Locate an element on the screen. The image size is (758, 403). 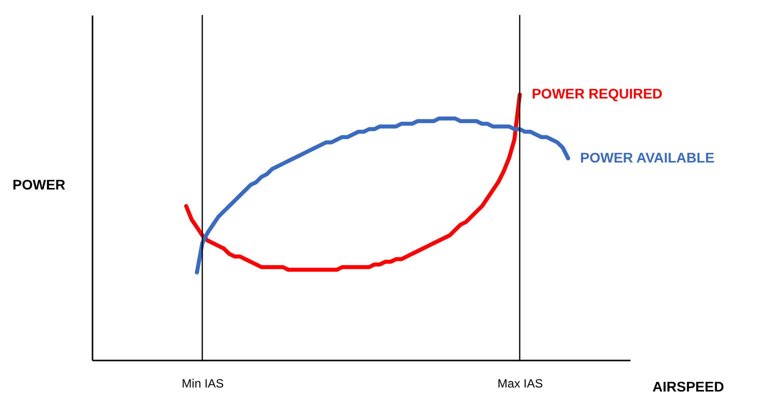
x-tick-label: Min IAS is located at coordinates (203, 383).